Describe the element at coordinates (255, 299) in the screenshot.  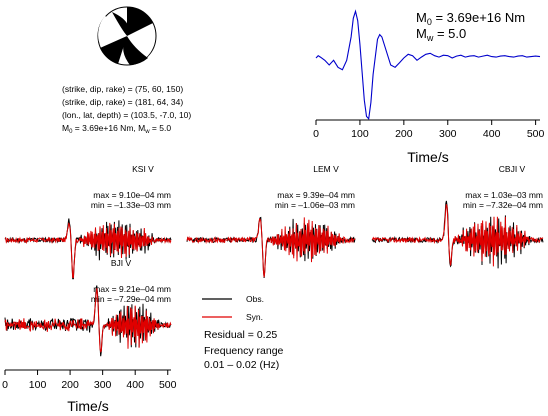
I see `legend-obs-label: Obs.` at that location.